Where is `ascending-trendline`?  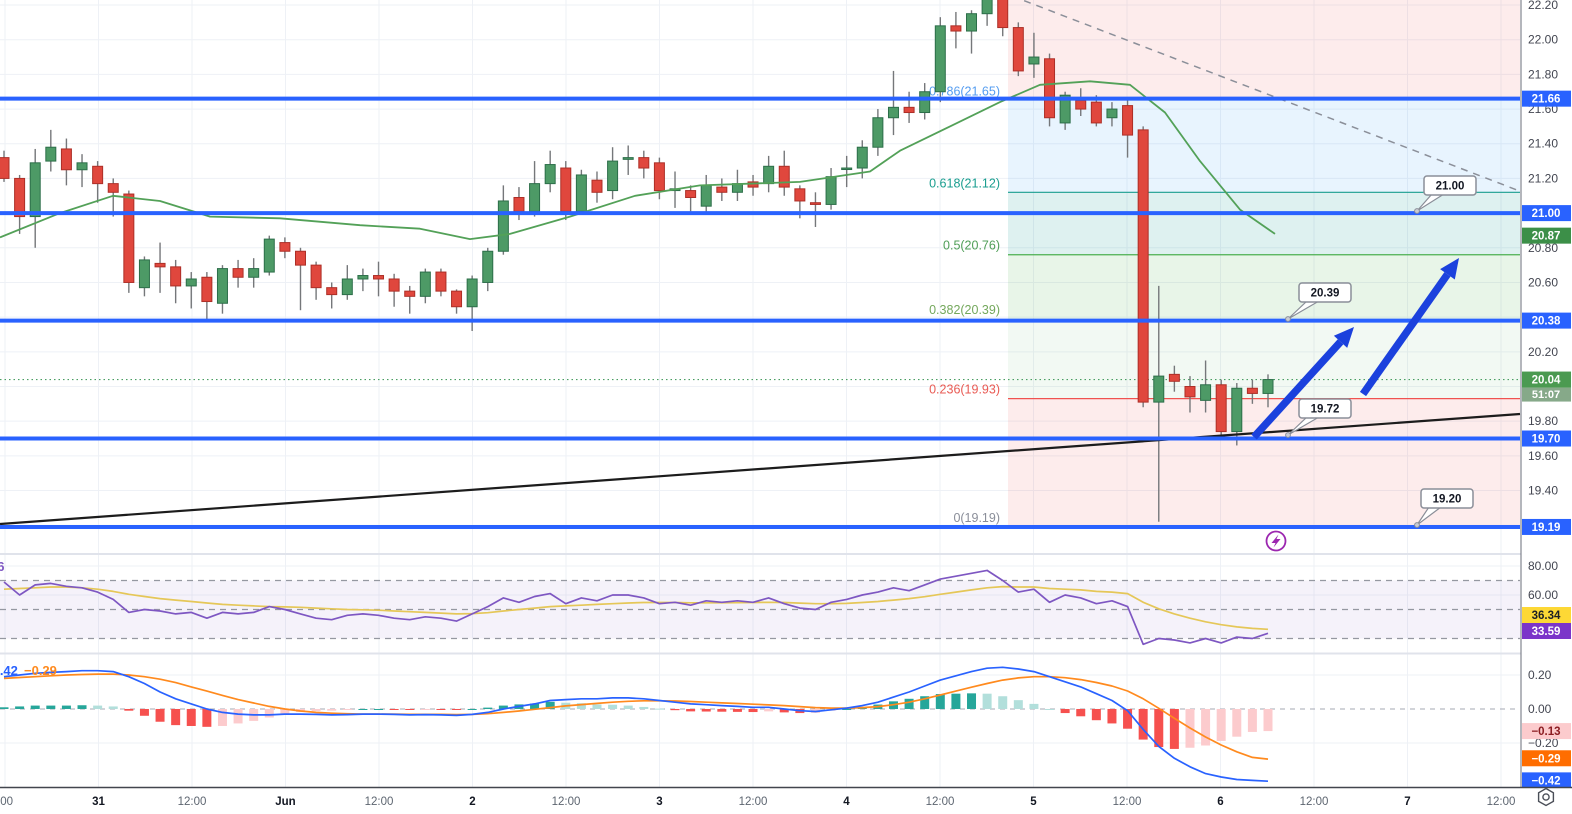
ascending-trendline is located at coordinates (760, 469).